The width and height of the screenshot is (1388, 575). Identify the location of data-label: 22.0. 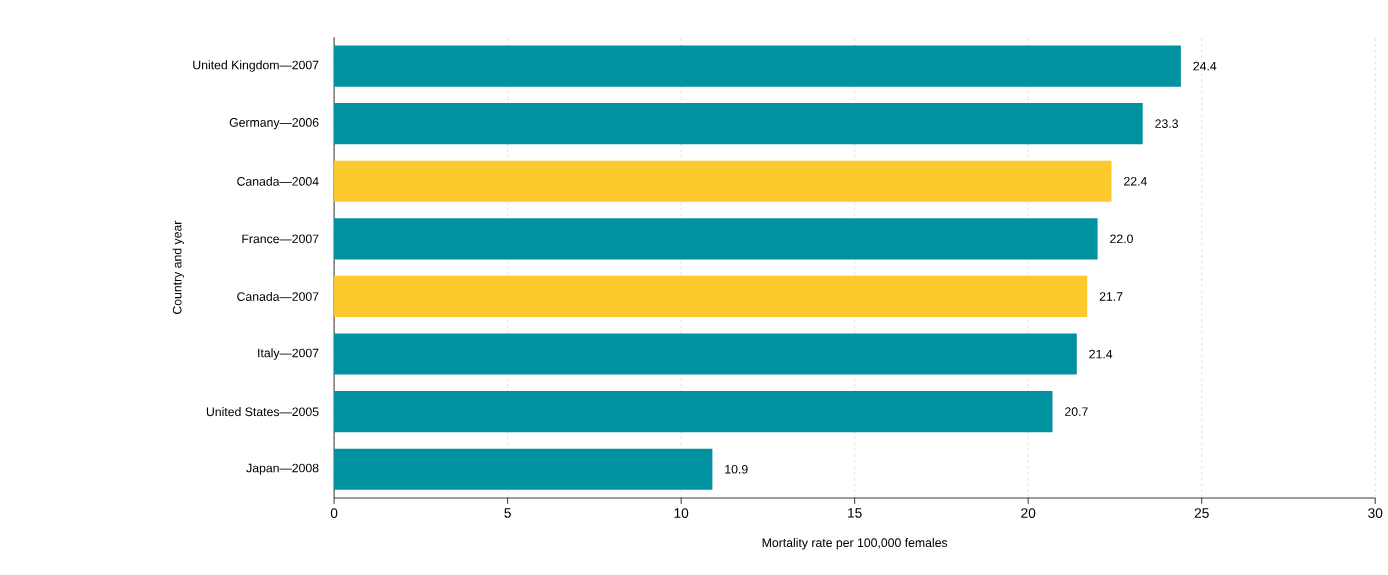
(1121, 238).